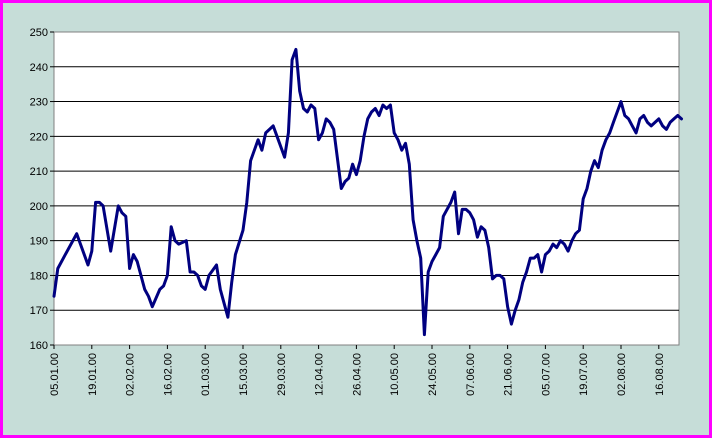 The image size is (712, 438). What do you see at coordinates (357, 374) in the screenshot?
I see `x-tick-label: 26.04.00` at bounding box center [357, 374].